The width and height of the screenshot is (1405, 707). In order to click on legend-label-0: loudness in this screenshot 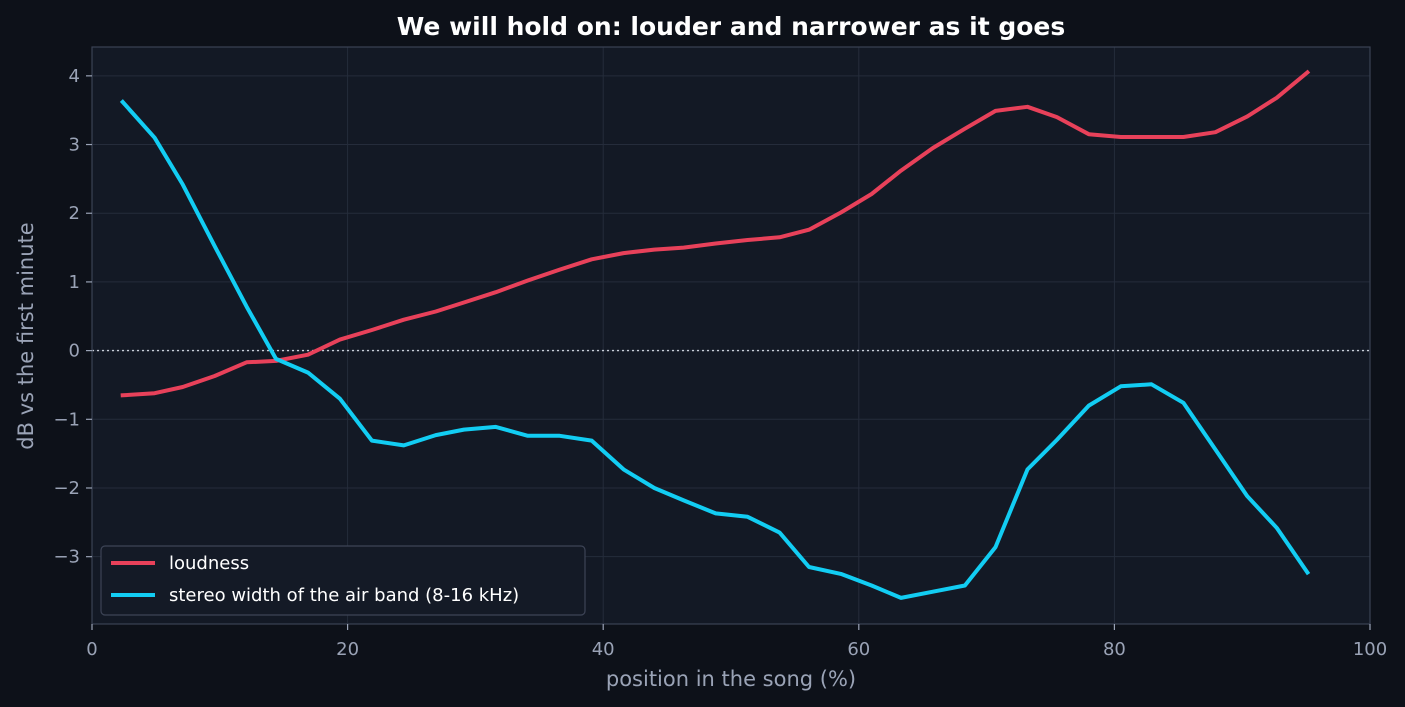, I will do `click(209, 563)`.